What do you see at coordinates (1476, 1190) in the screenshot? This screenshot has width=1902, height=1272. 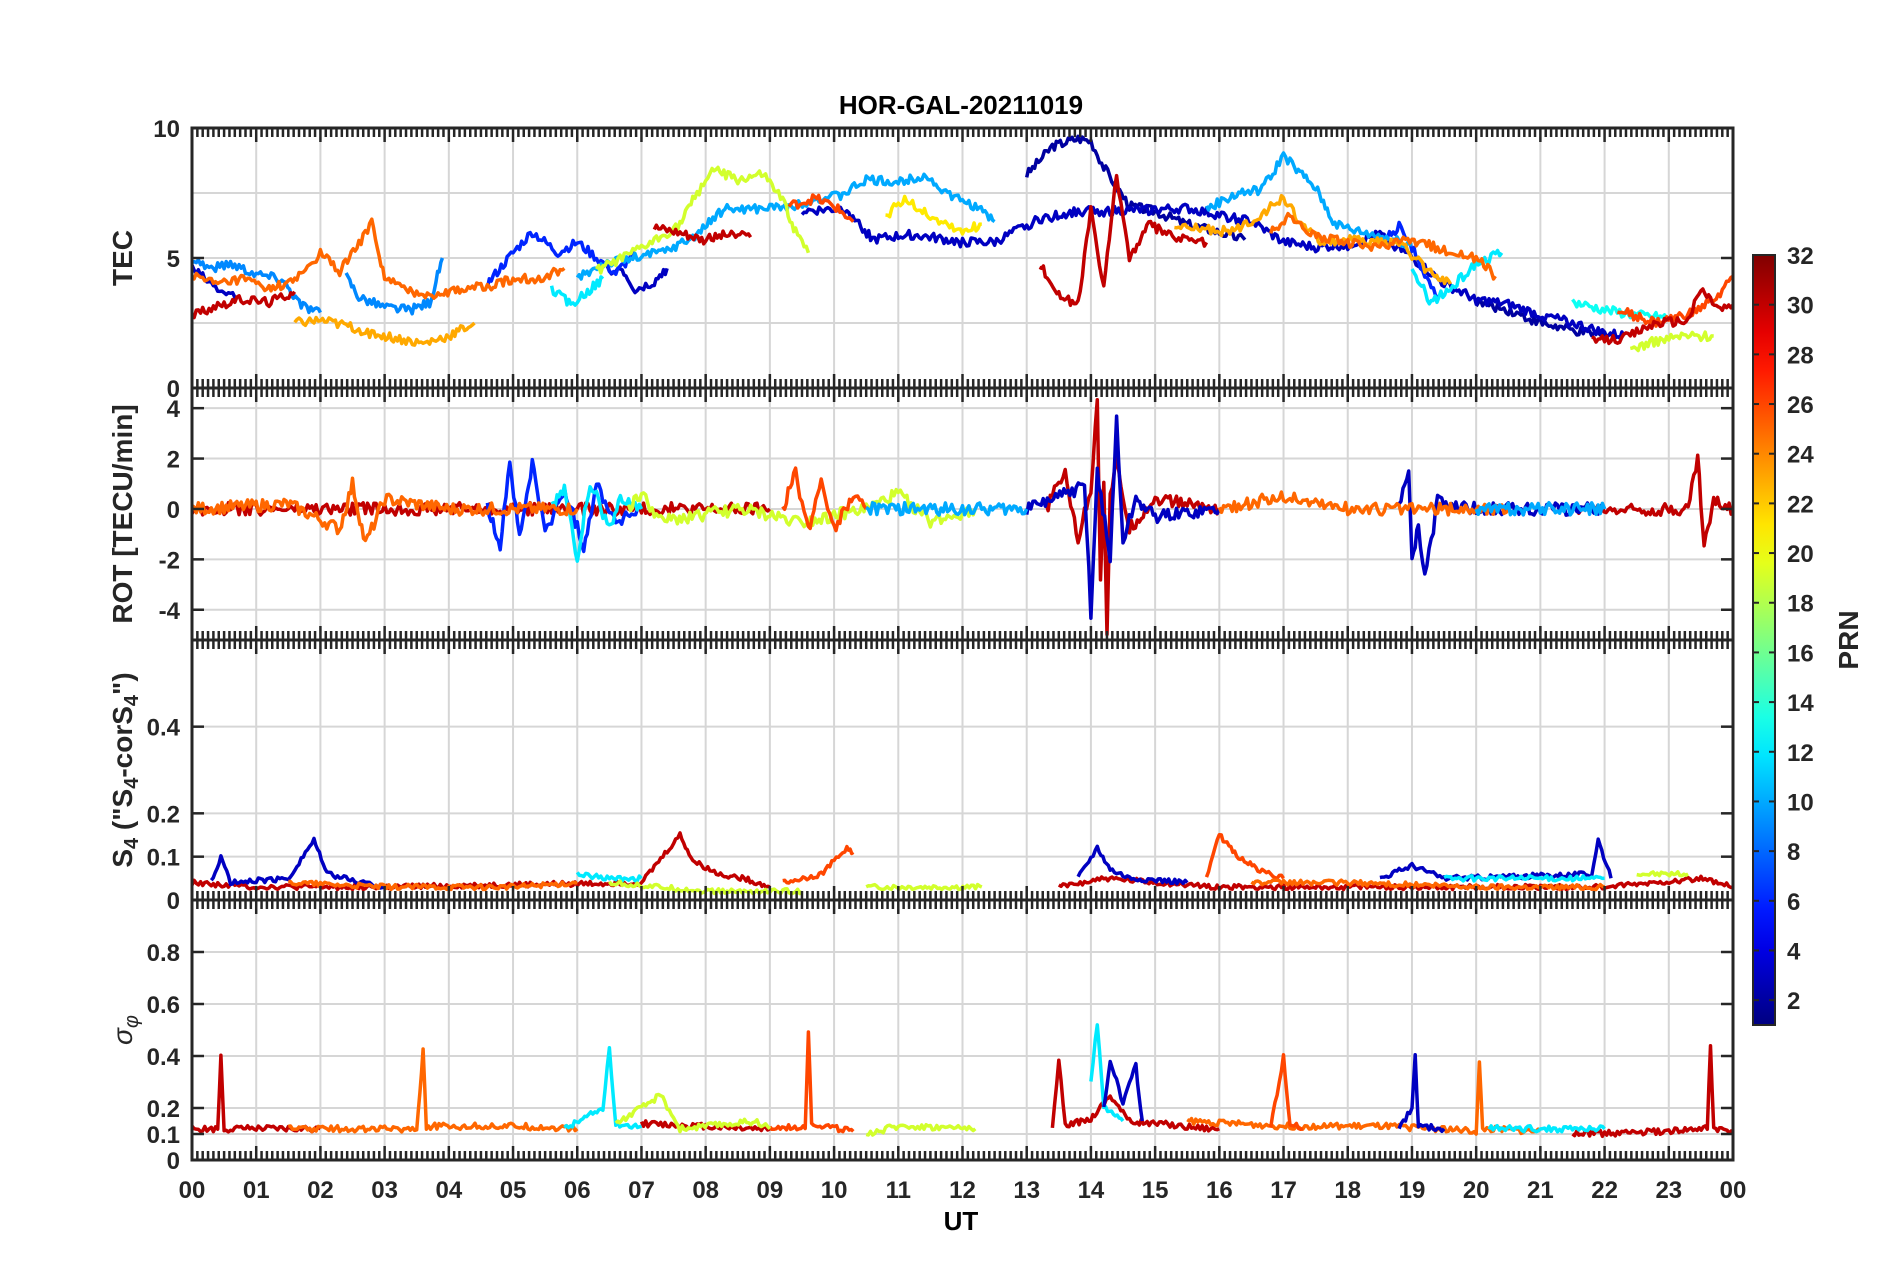 I see `x-tick-label: 20` at bounding box center [1476, 1190].